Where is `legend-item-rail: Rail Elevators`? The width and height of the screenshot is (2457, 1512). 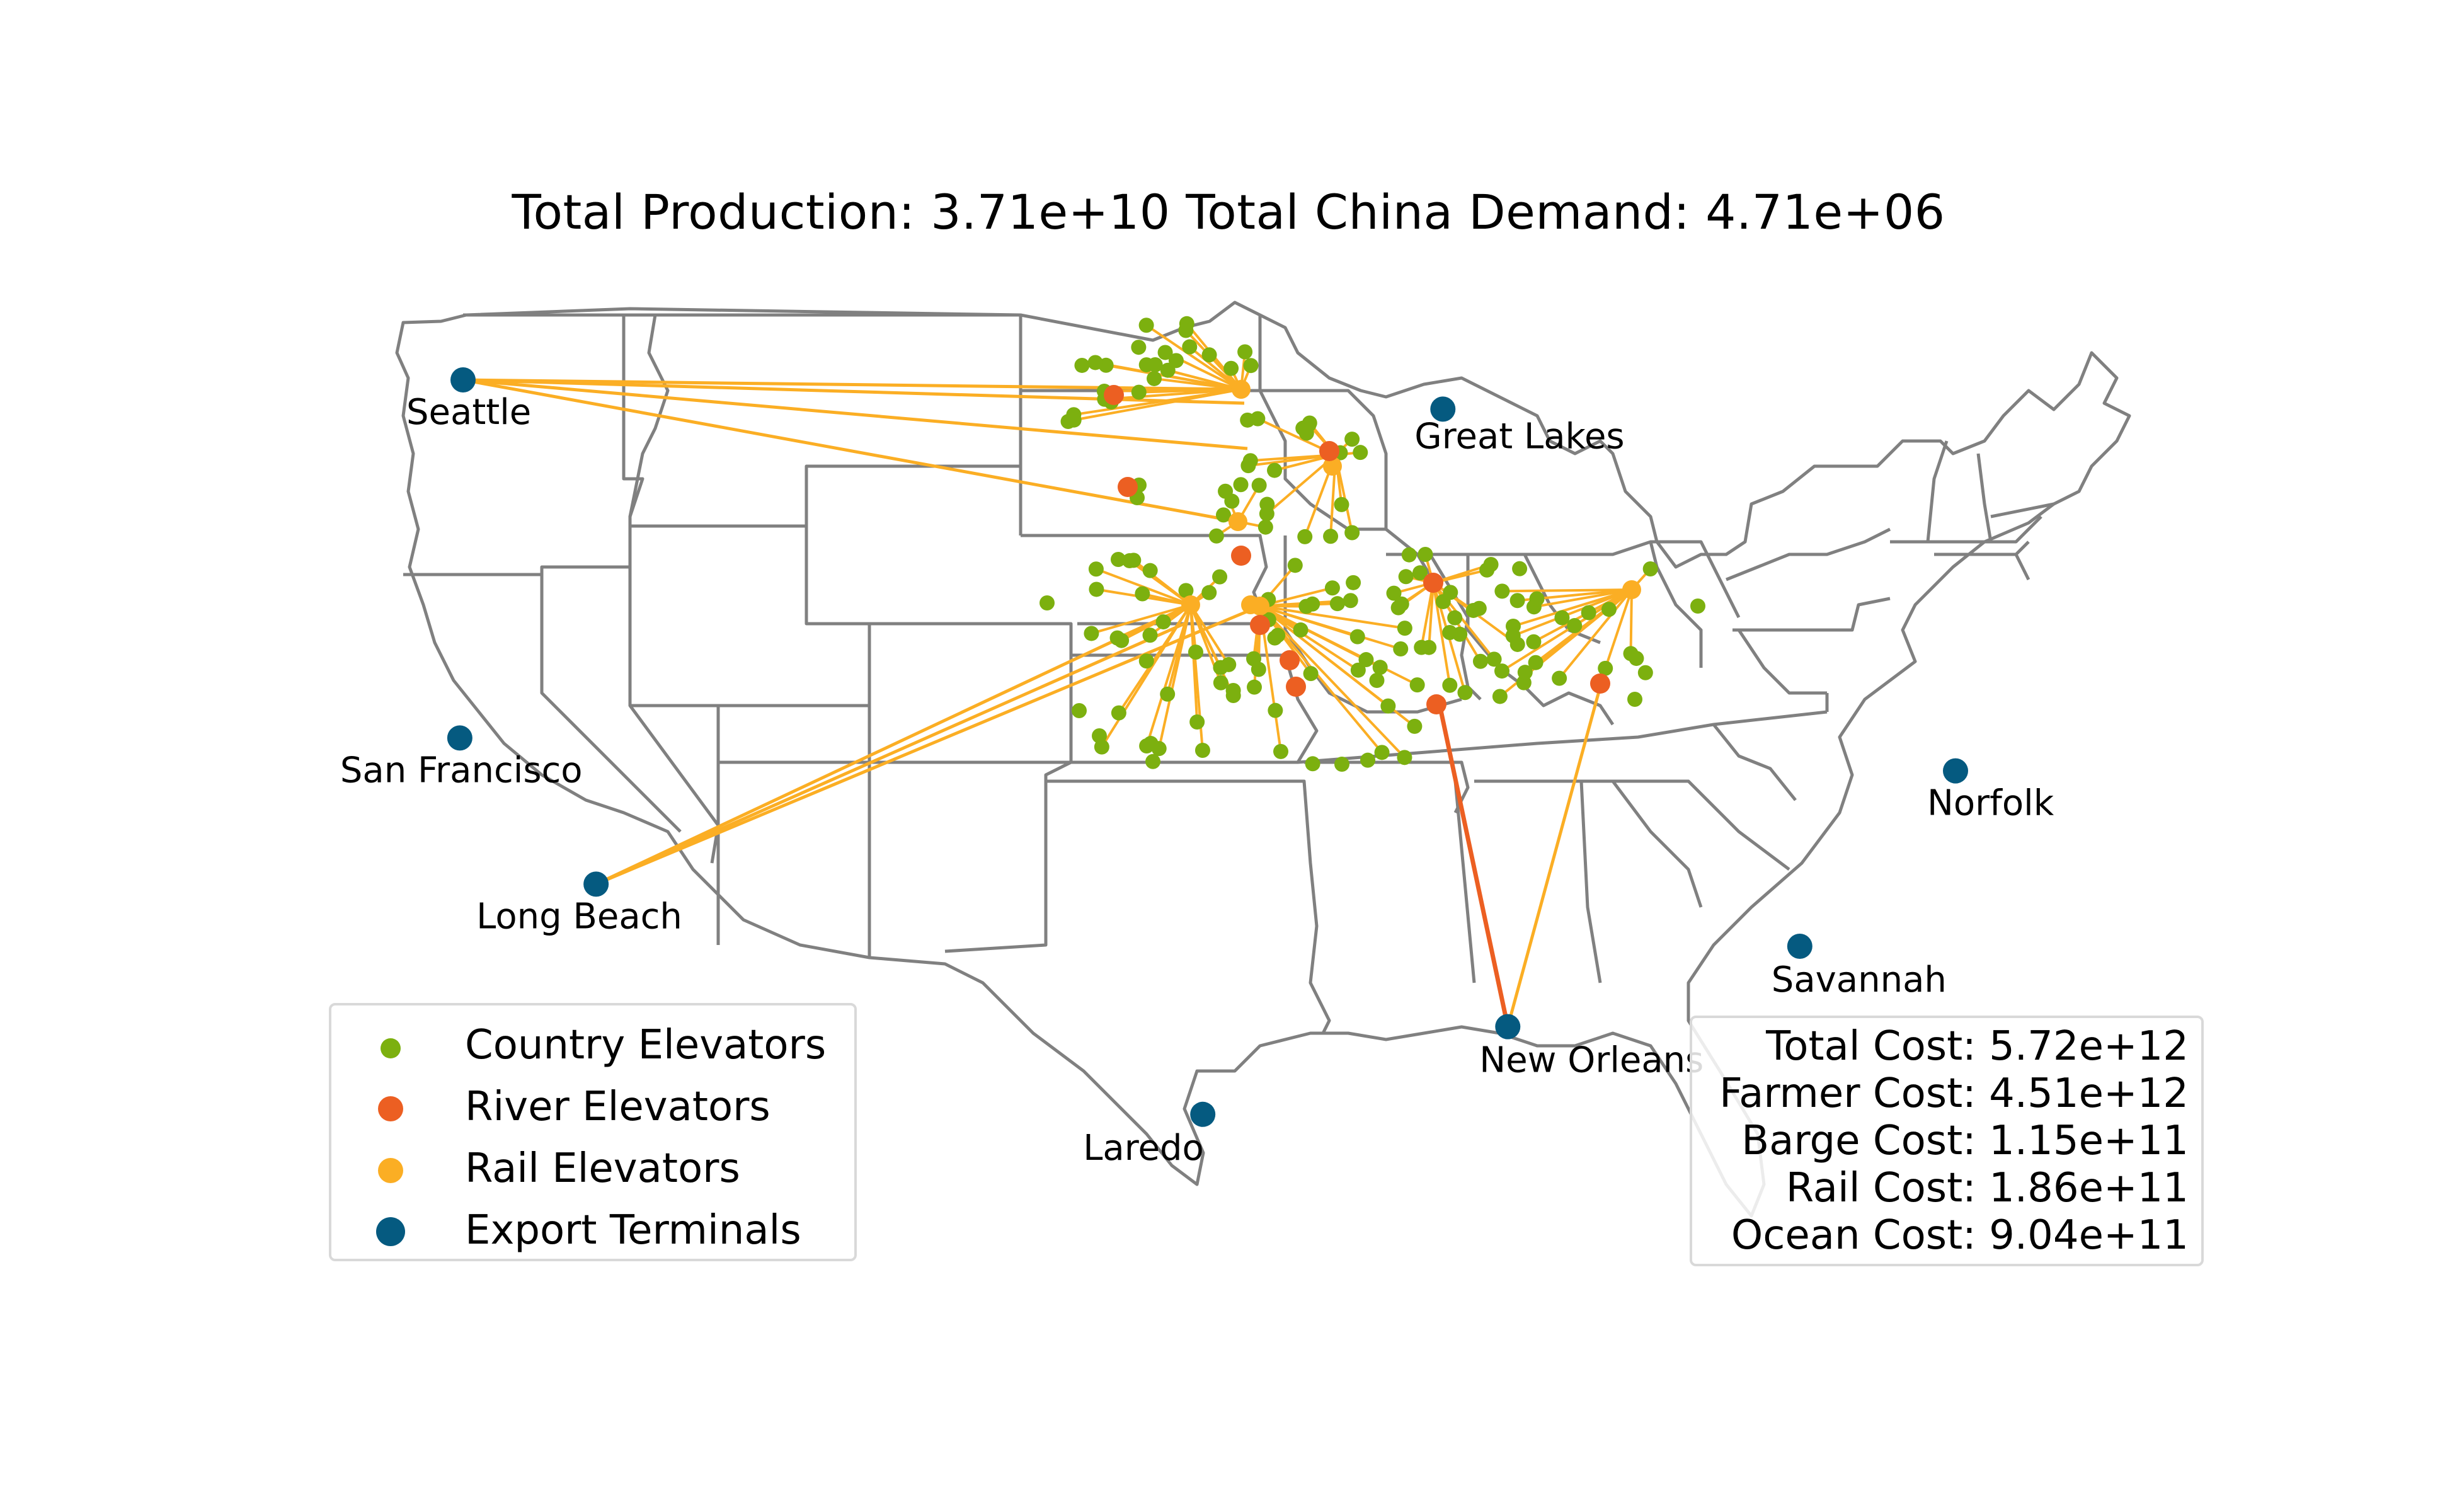
legend-item-rail: Rail Elevators is located at coordinates (592, 1167).